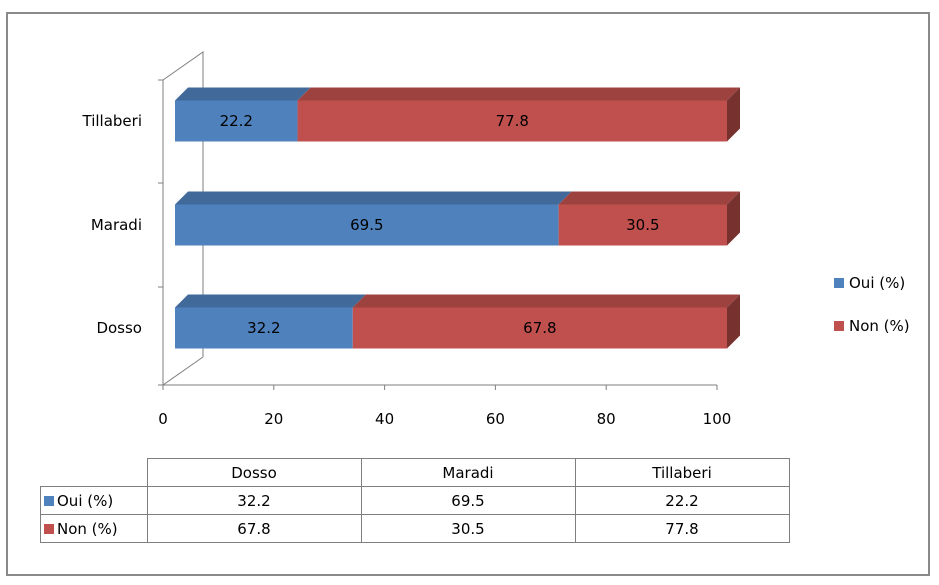 Image resolution: width=939 pixels, height=585 pixels. Describe the element at coordinates (879, 326) in the screenshot. I see `legend-label-non: Non (%)` at that location.